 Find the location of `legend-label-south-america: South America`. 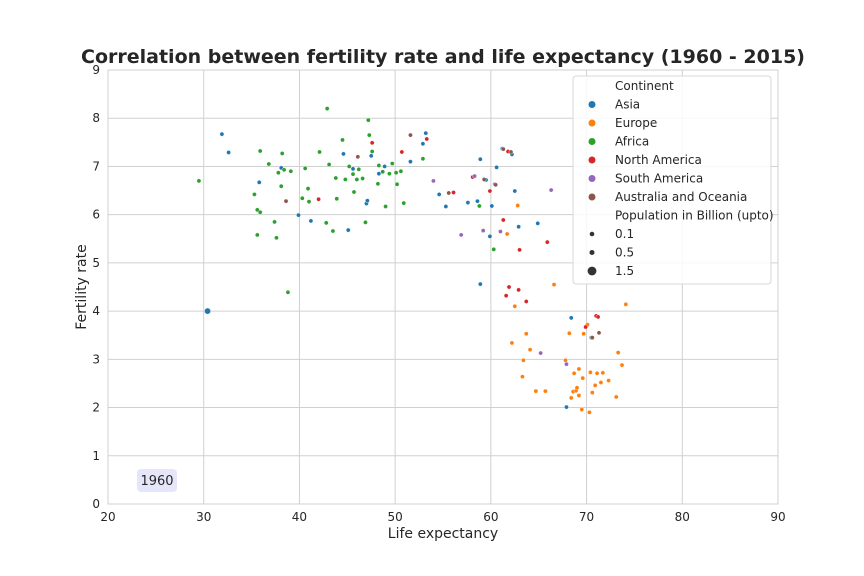

legend-label-south-america: South America is located at coordinates (659, 179).